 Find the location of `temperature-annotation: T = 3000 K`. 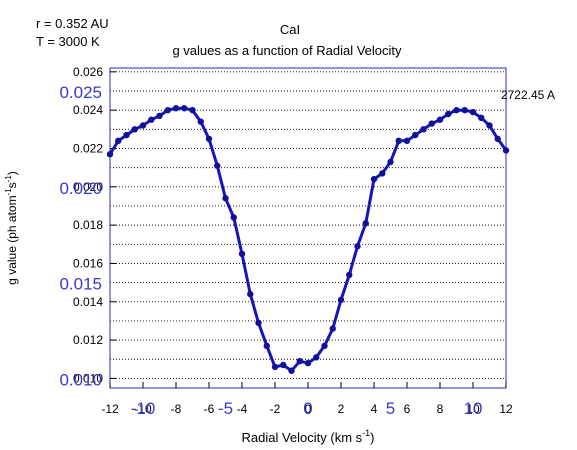

temperature-annotation: T = 3000 K is located at coordinates (68, 41).